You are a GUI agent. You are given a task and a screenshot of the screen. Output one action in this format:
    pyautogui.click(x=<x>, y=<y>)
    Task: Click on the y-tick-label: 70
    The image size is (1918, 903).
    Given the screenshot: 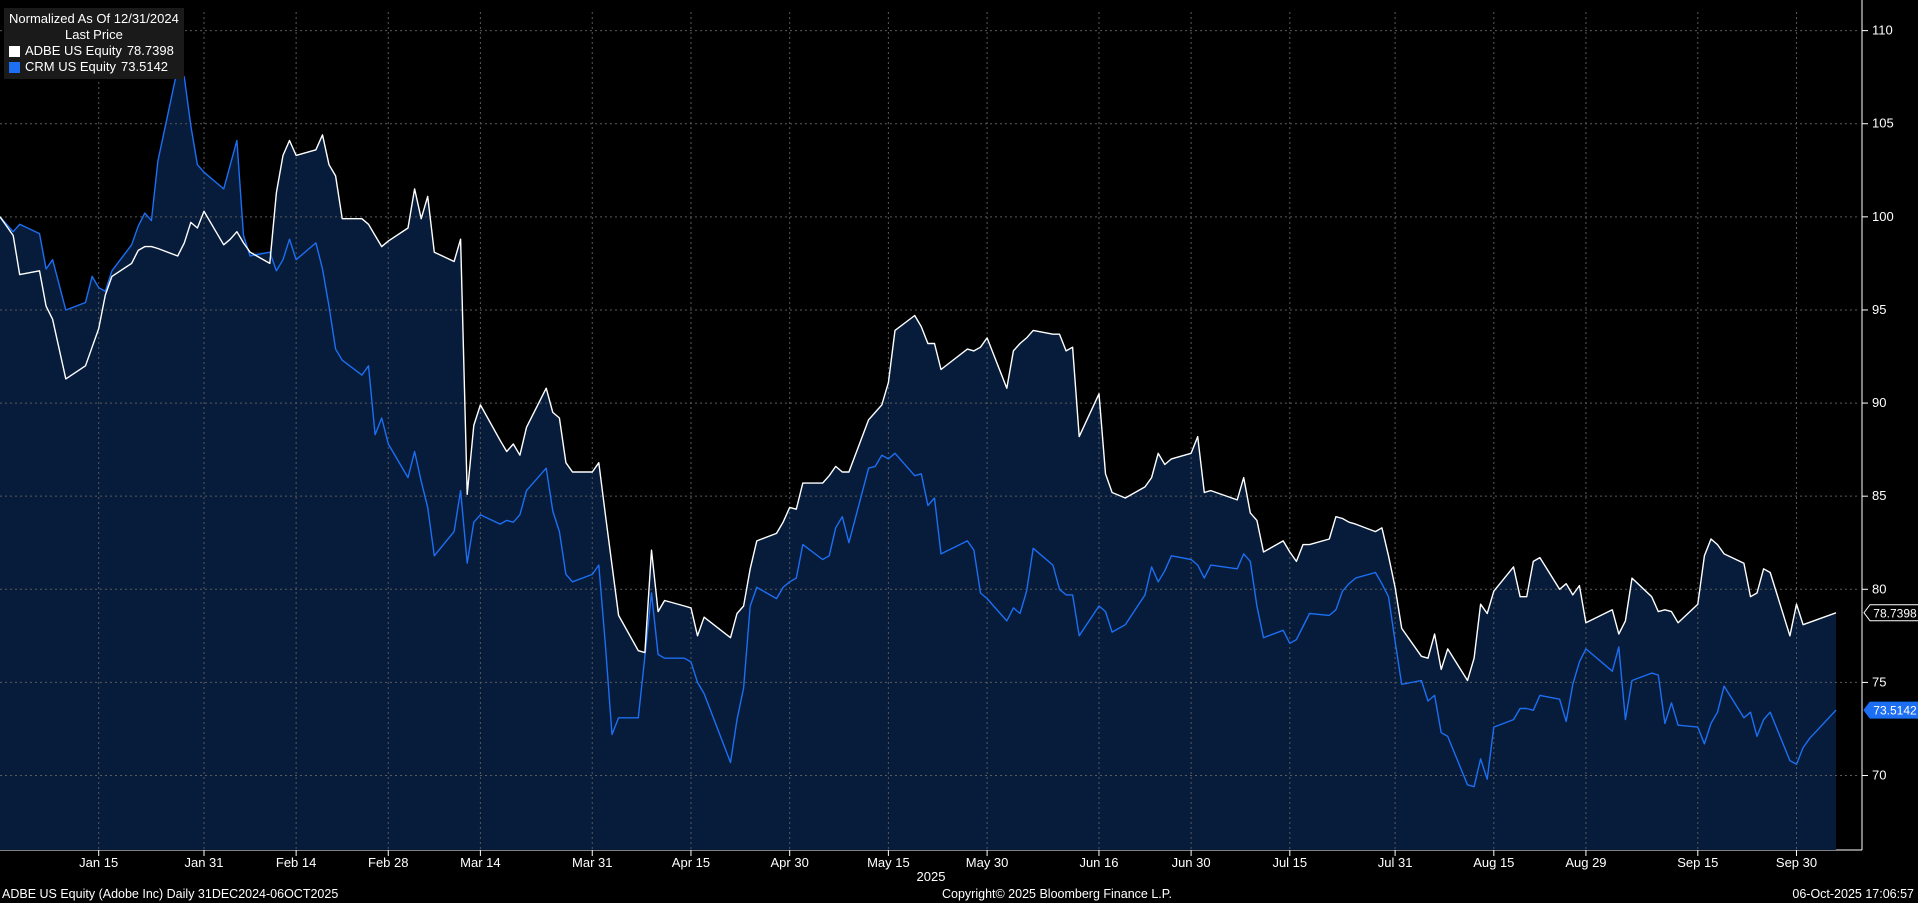 What is the action you would take?
    pyautogui.click(x=1879, y=775)
    